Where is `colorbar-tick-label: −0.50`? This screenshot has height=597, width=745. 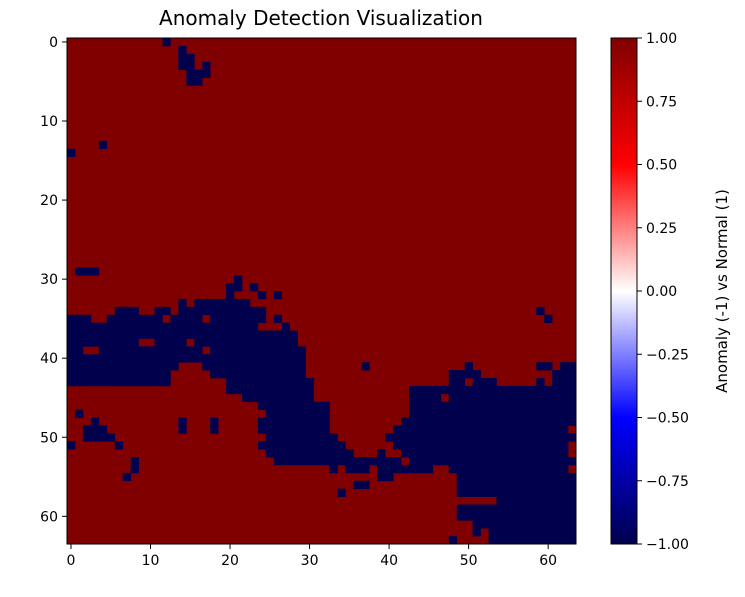 colorbar-tick-label: −0.50 is located at coordinates (667, 419).